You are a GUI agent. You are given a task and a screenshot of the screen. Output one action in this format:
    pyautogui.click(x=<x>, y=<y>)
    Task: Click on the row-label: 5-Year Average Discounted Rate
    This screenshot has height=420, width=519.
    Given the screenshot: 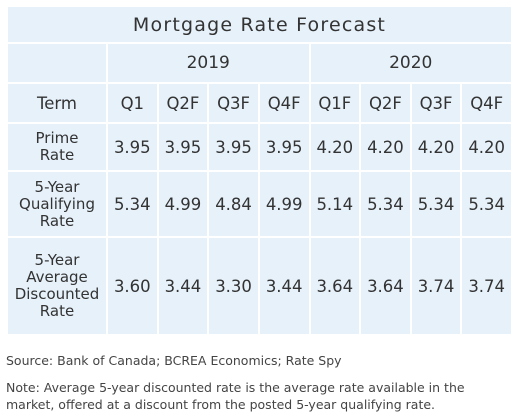 What is the action you would take?
    pyautogui.click(x=57, y=286)
    